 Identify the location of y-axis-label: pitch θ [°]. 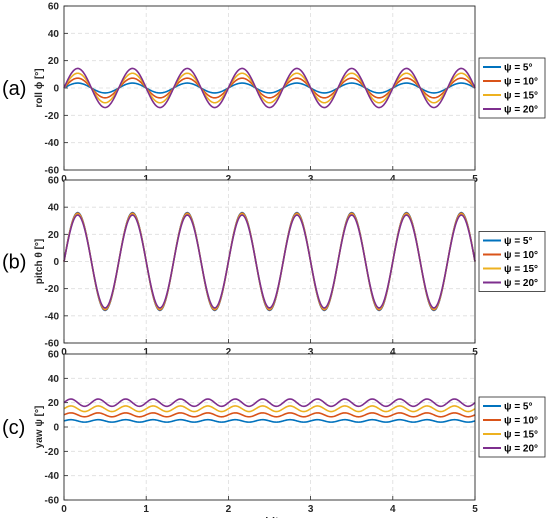
(39, 262).